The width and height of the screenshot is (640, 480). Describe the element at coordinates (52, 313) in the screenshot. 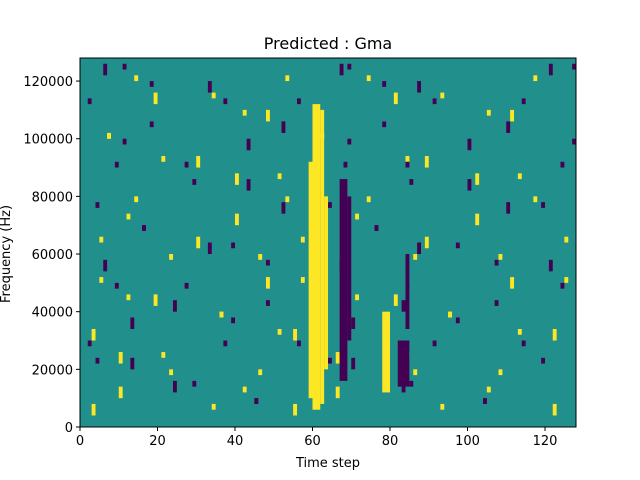

I see `y-tick-label: 40000` at that location.